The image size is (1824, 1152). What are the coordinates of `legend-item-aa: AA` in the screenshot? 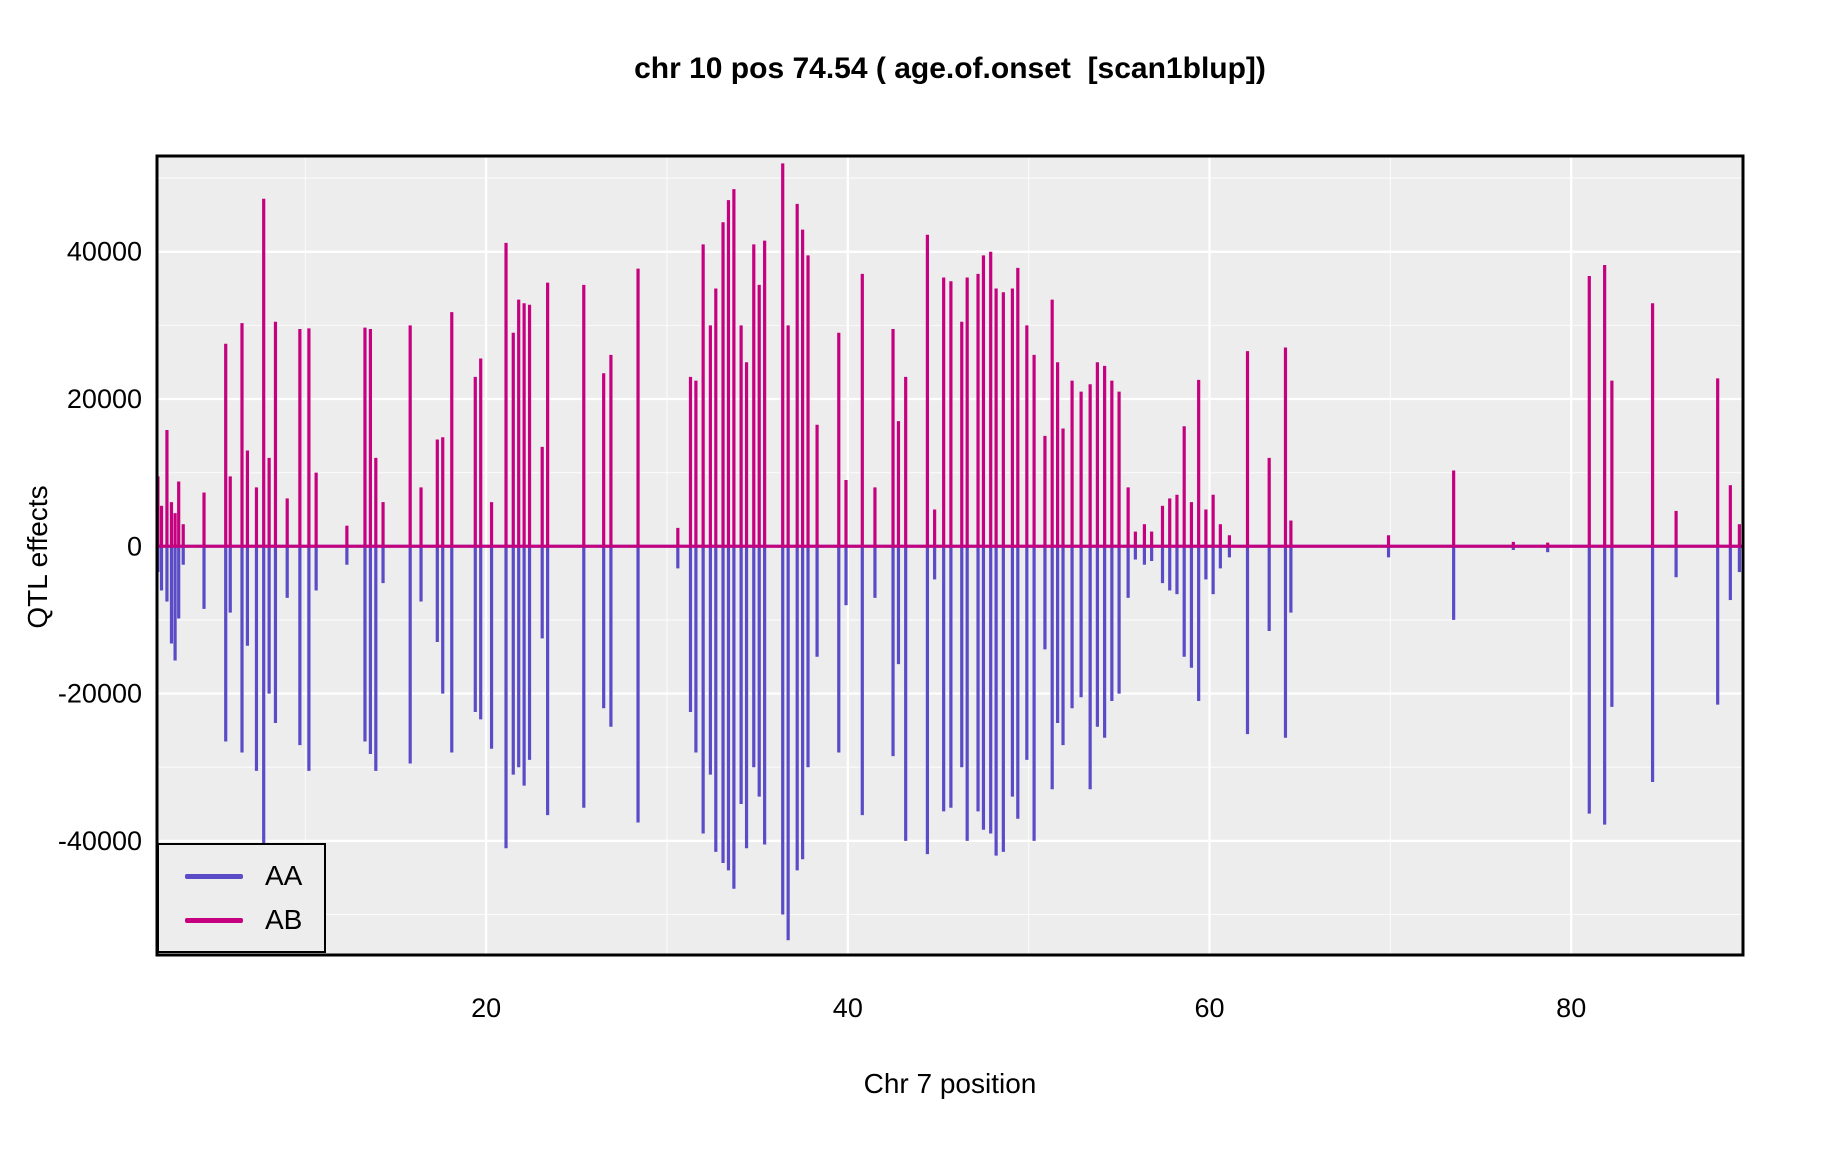 It's located at (241, 876).